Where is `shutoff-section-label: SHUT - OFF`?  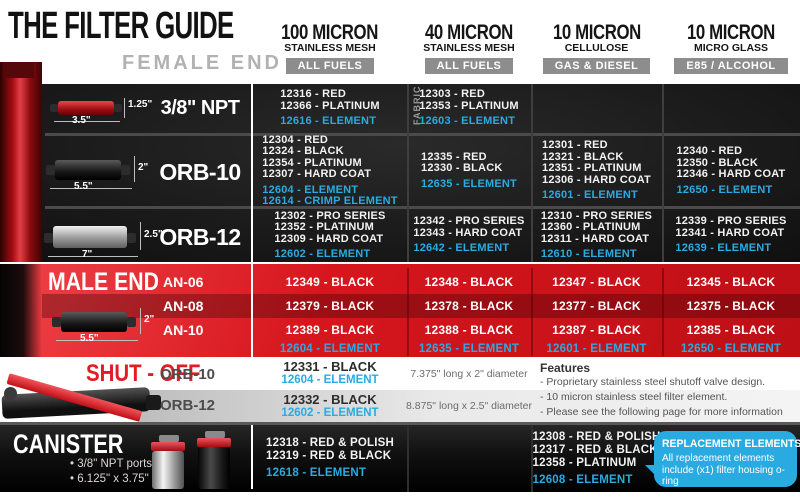
shutoff-section-label: SHUT - OFF is located at coordinates (143, 373).